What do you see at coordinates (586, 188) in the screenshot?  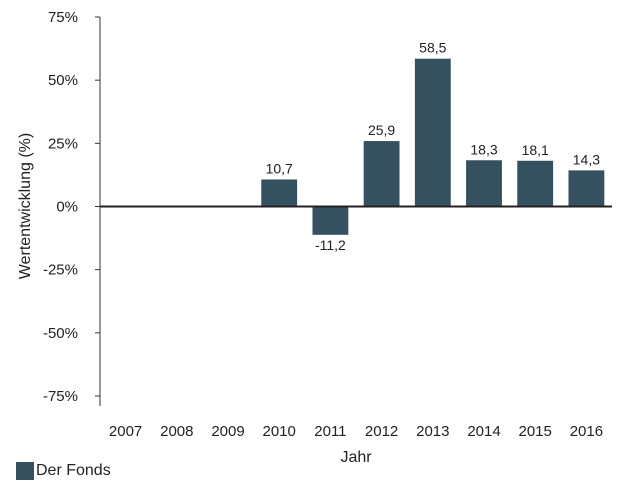 I see `bar-2016` at bounding box center [586, 188].